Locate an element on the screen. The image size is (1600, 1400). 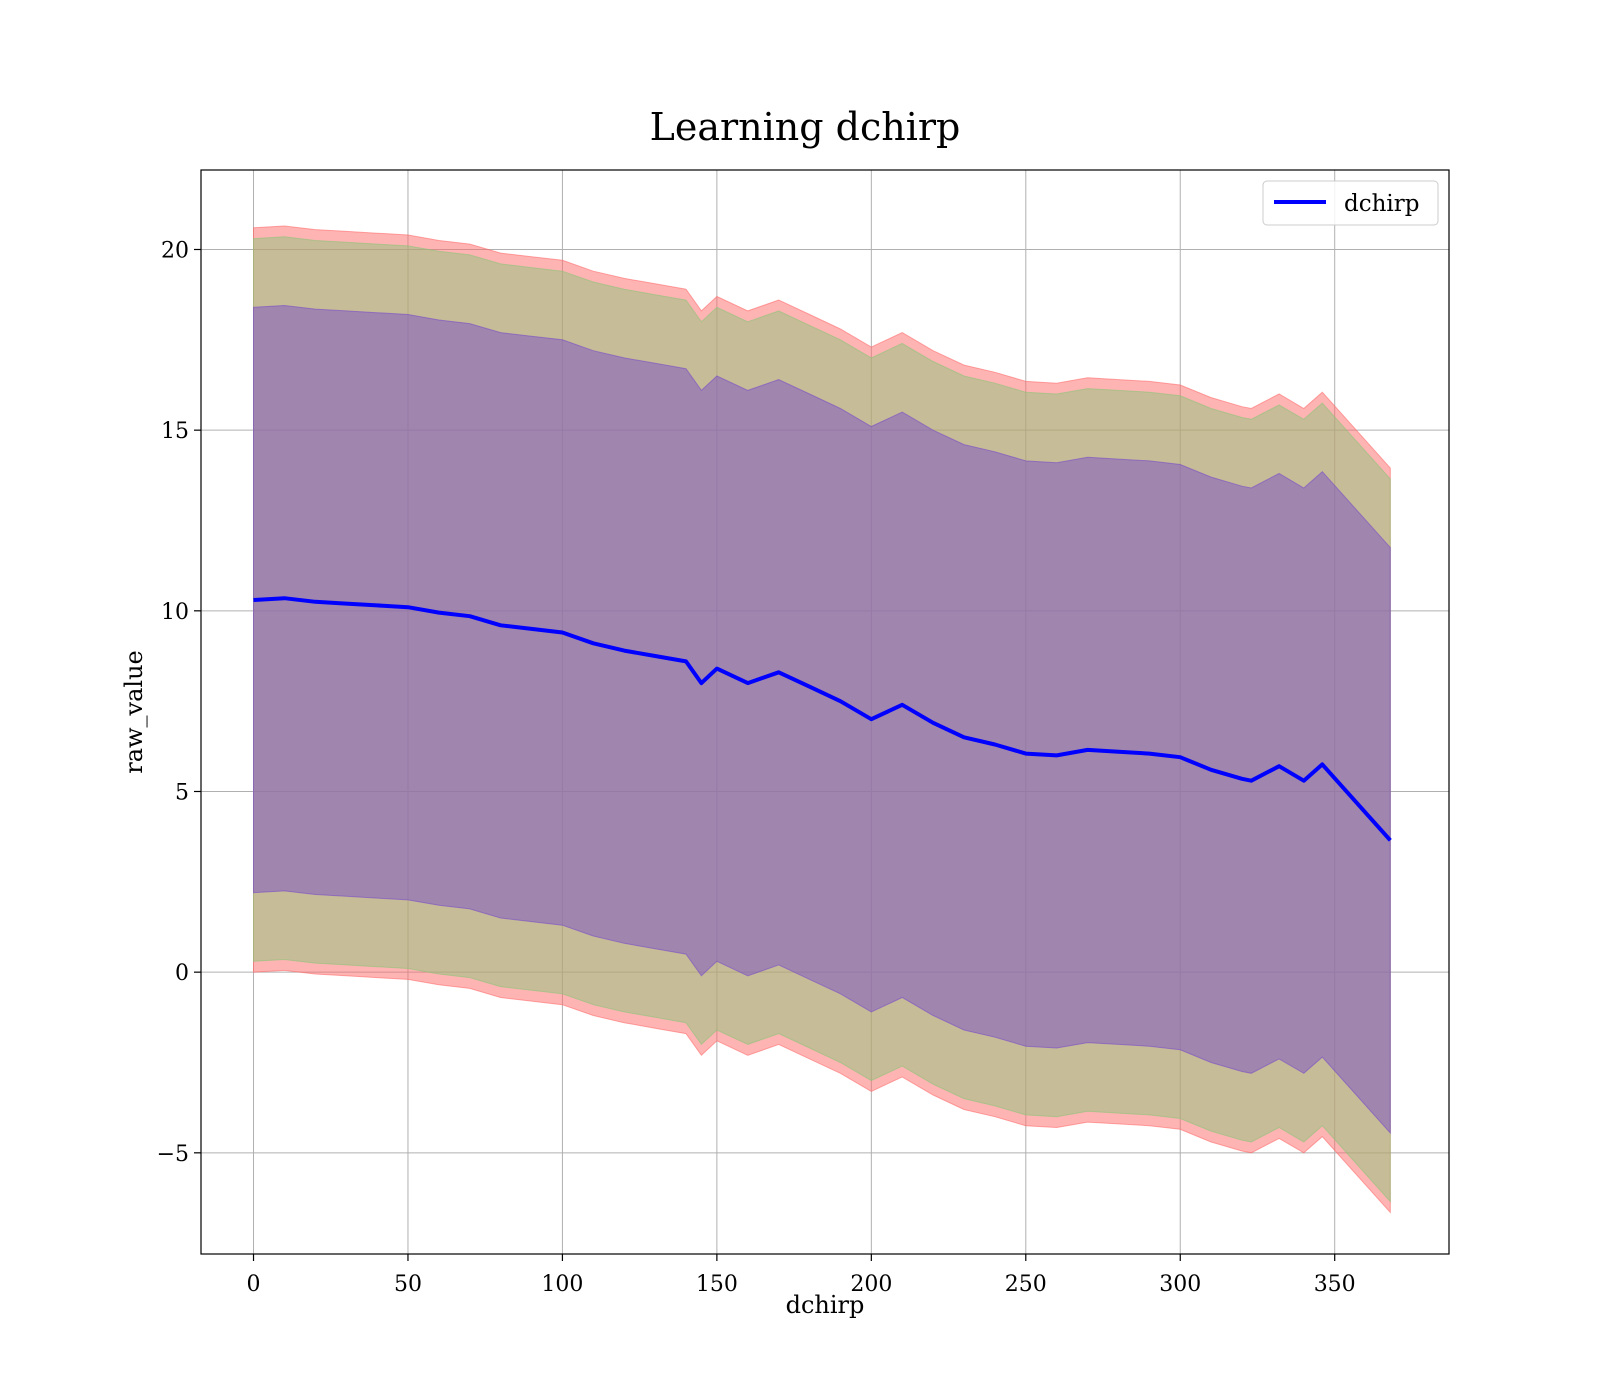
x-tick-label: 300 is located at coordinates (1180, 1284).